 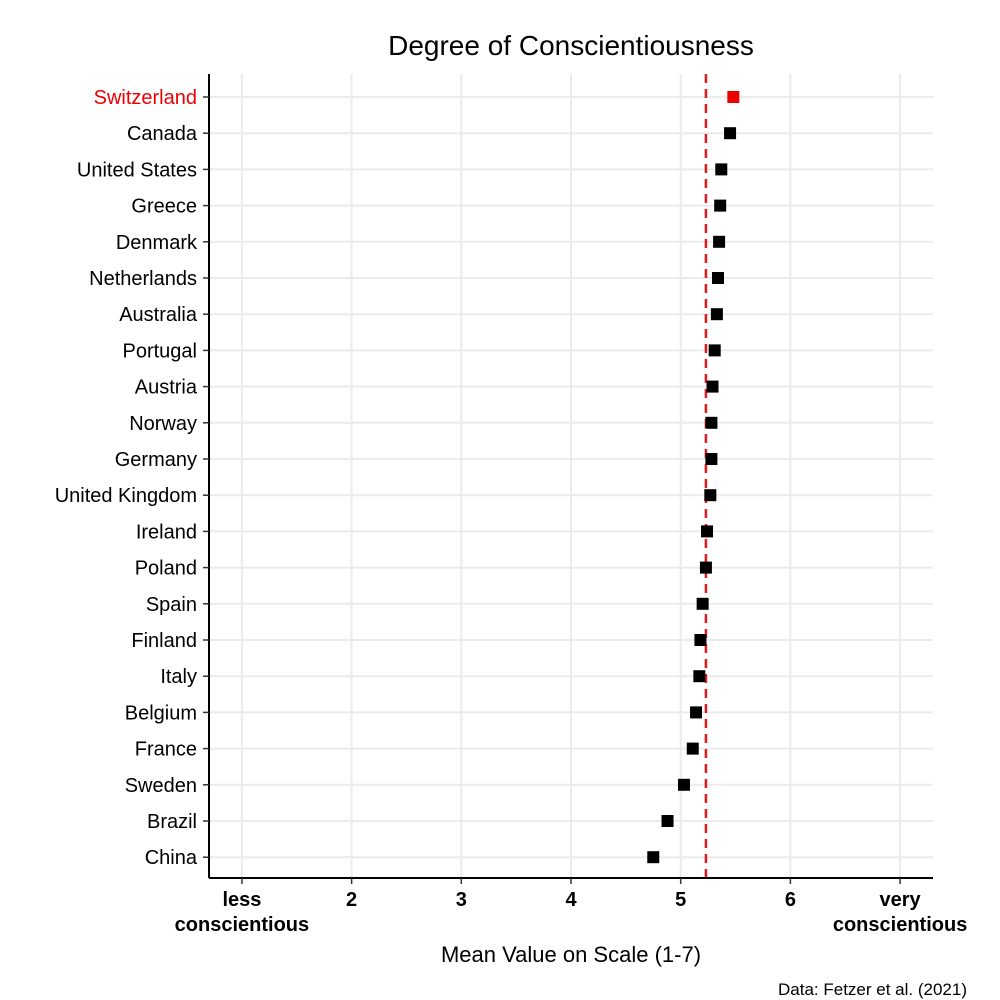 What do you see at coordinates (872, 989) in the screenshot?
I see `data-source-caption: Data: Fetzer et al. (2021)` at bounding box center [872, 989].